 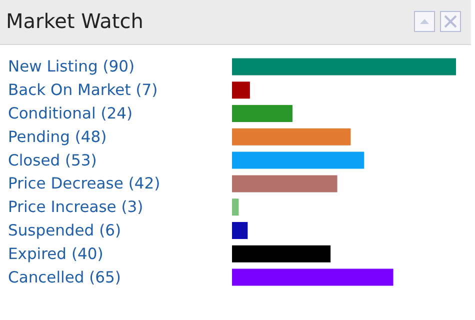 What do you see at coordinates (75, 21) in the screenshot?
I see `chart-title: Market Watch` at bounding box center [75, 21].